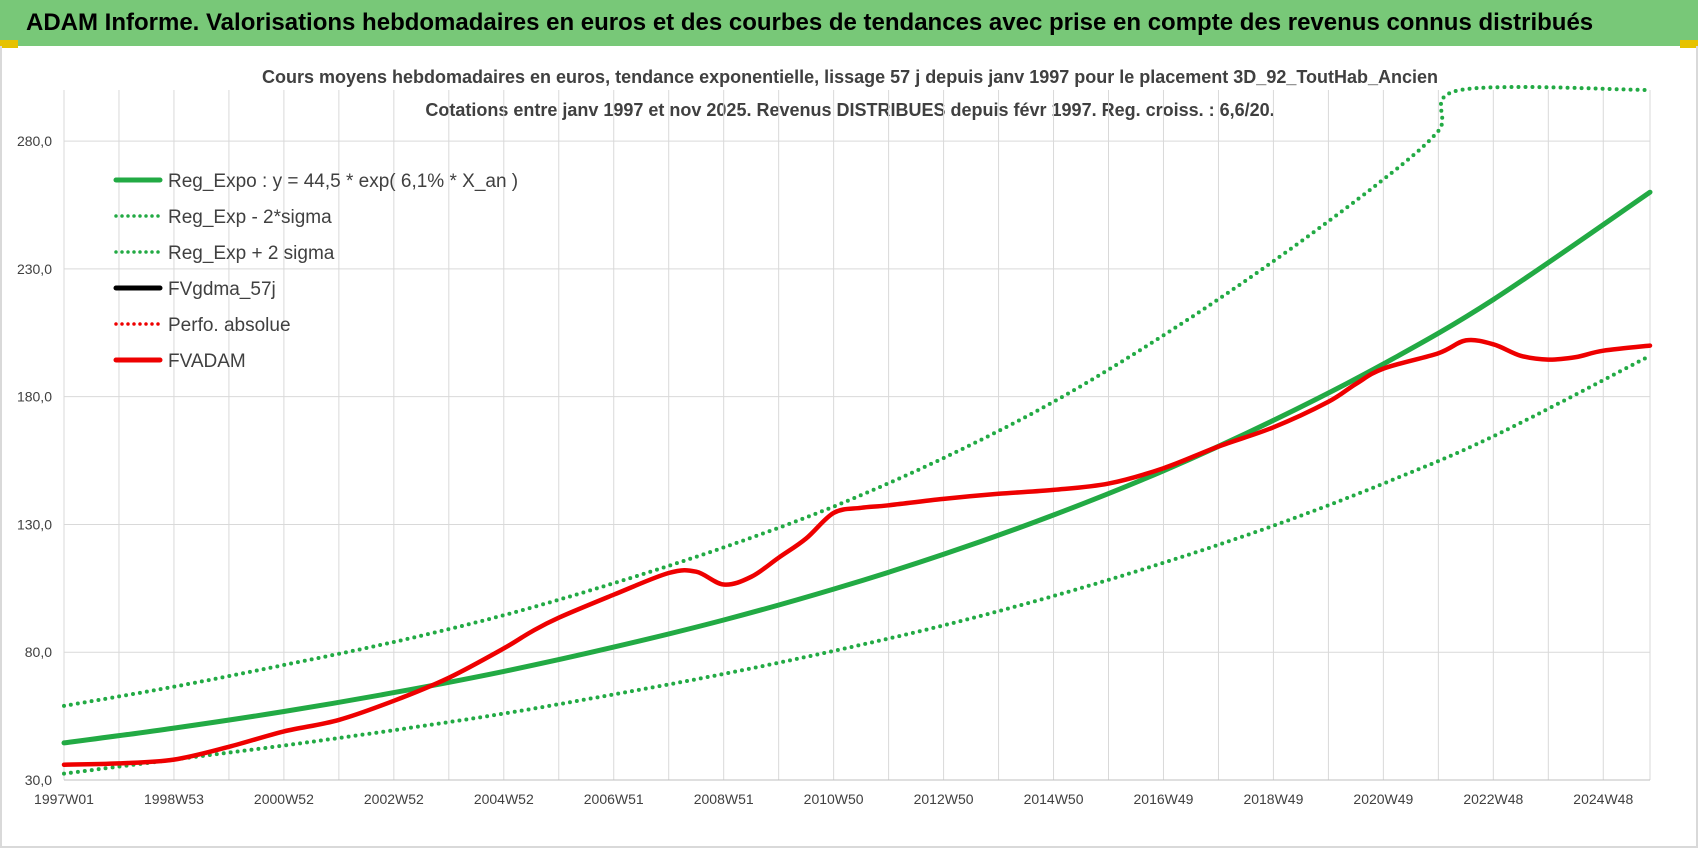  I want to click on legend-label: Reg_Exp - 2*sigma, so click(250, 217).